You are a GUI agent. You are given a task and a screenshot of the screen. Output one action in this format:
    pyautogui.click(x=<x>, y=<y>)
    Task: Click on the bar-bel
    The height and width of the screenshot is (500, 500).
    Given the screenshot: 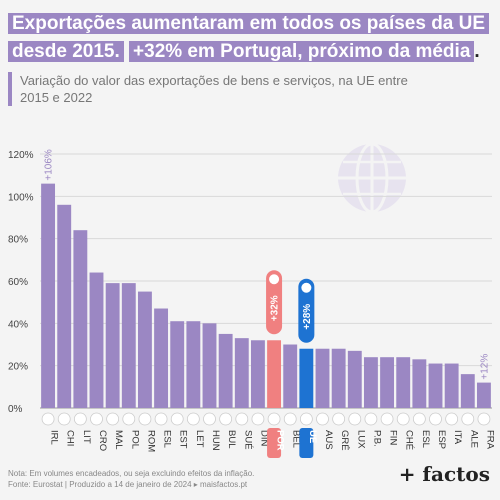 What is the action you would take?
    pyautogui.click(x=290, y=376)
    